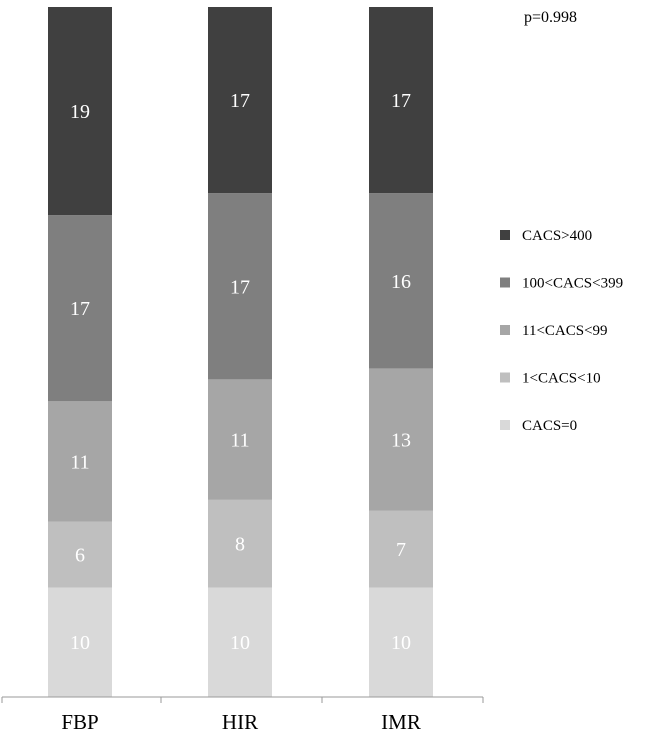  What do you see at coordinates (557, 236) in the screenshot?
I see `legend-label-4: CACS>400` at bounding box center [557, 236].